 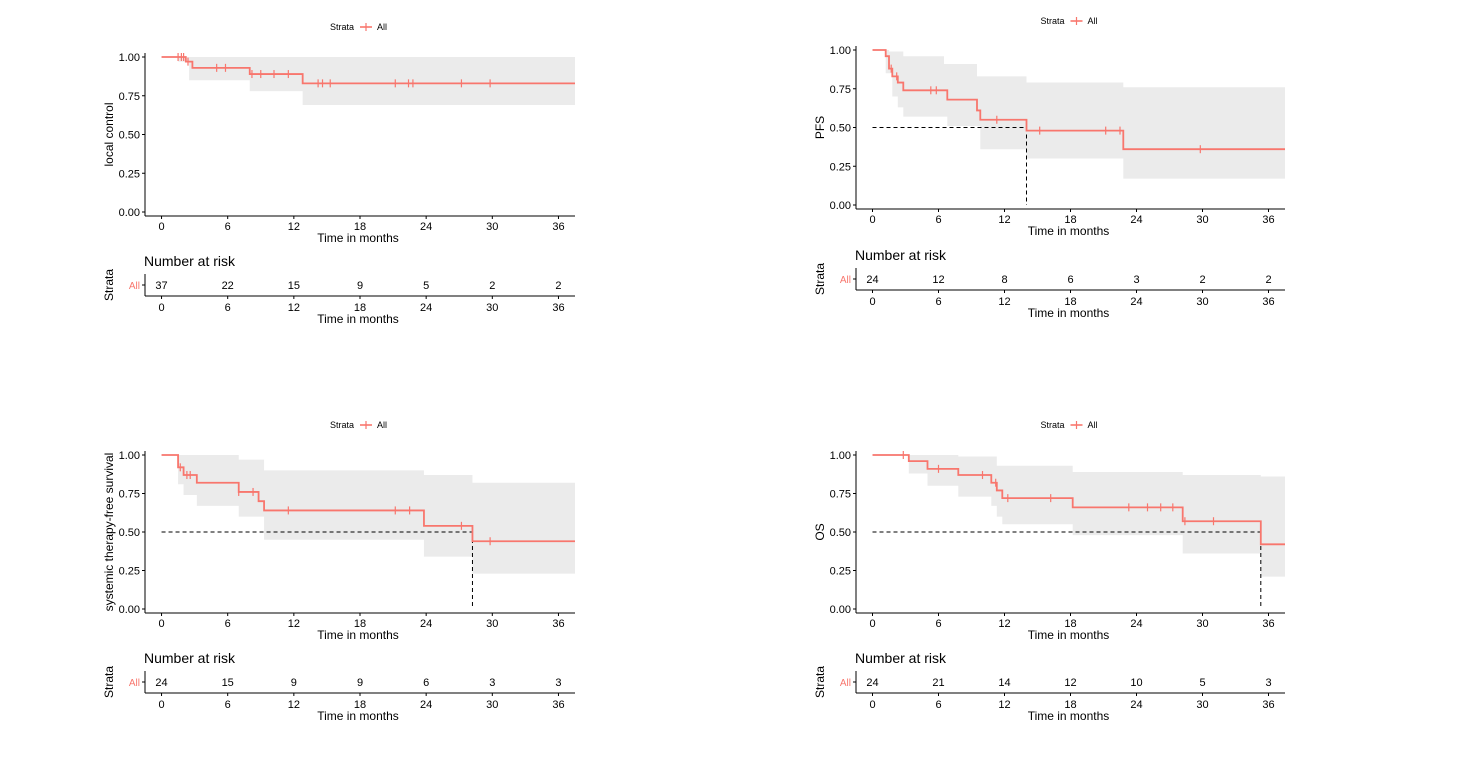 I want to click on confidence-band, so click(x=1078, y=114).